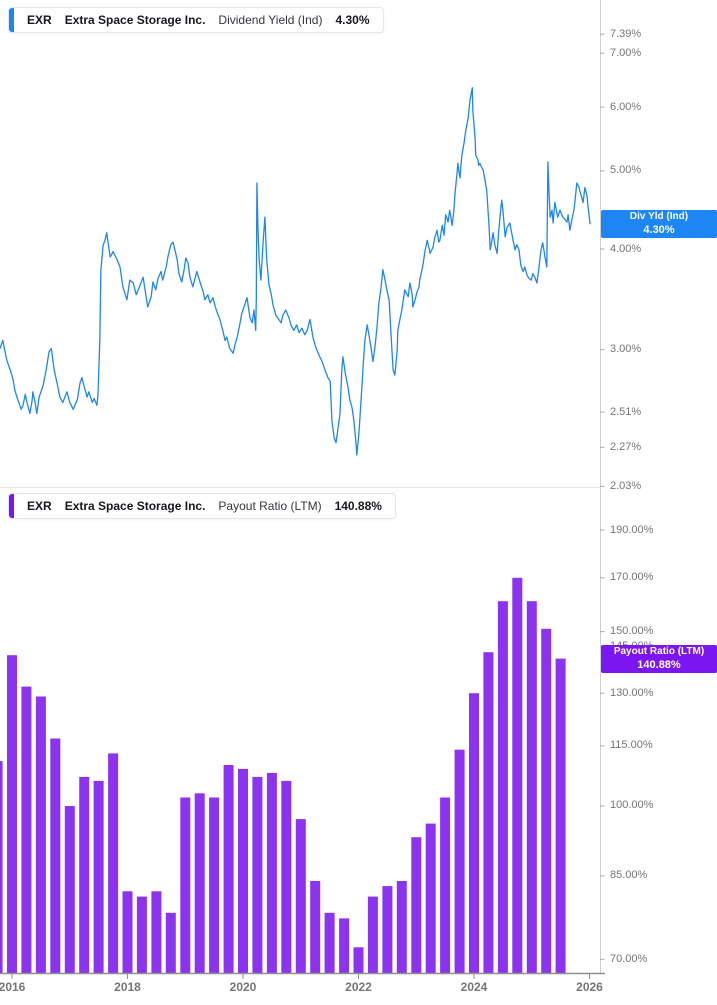 The height and width of the screenshot is (1005, 717). I want to click on x-tick-label: 2020, so click(243, 987).